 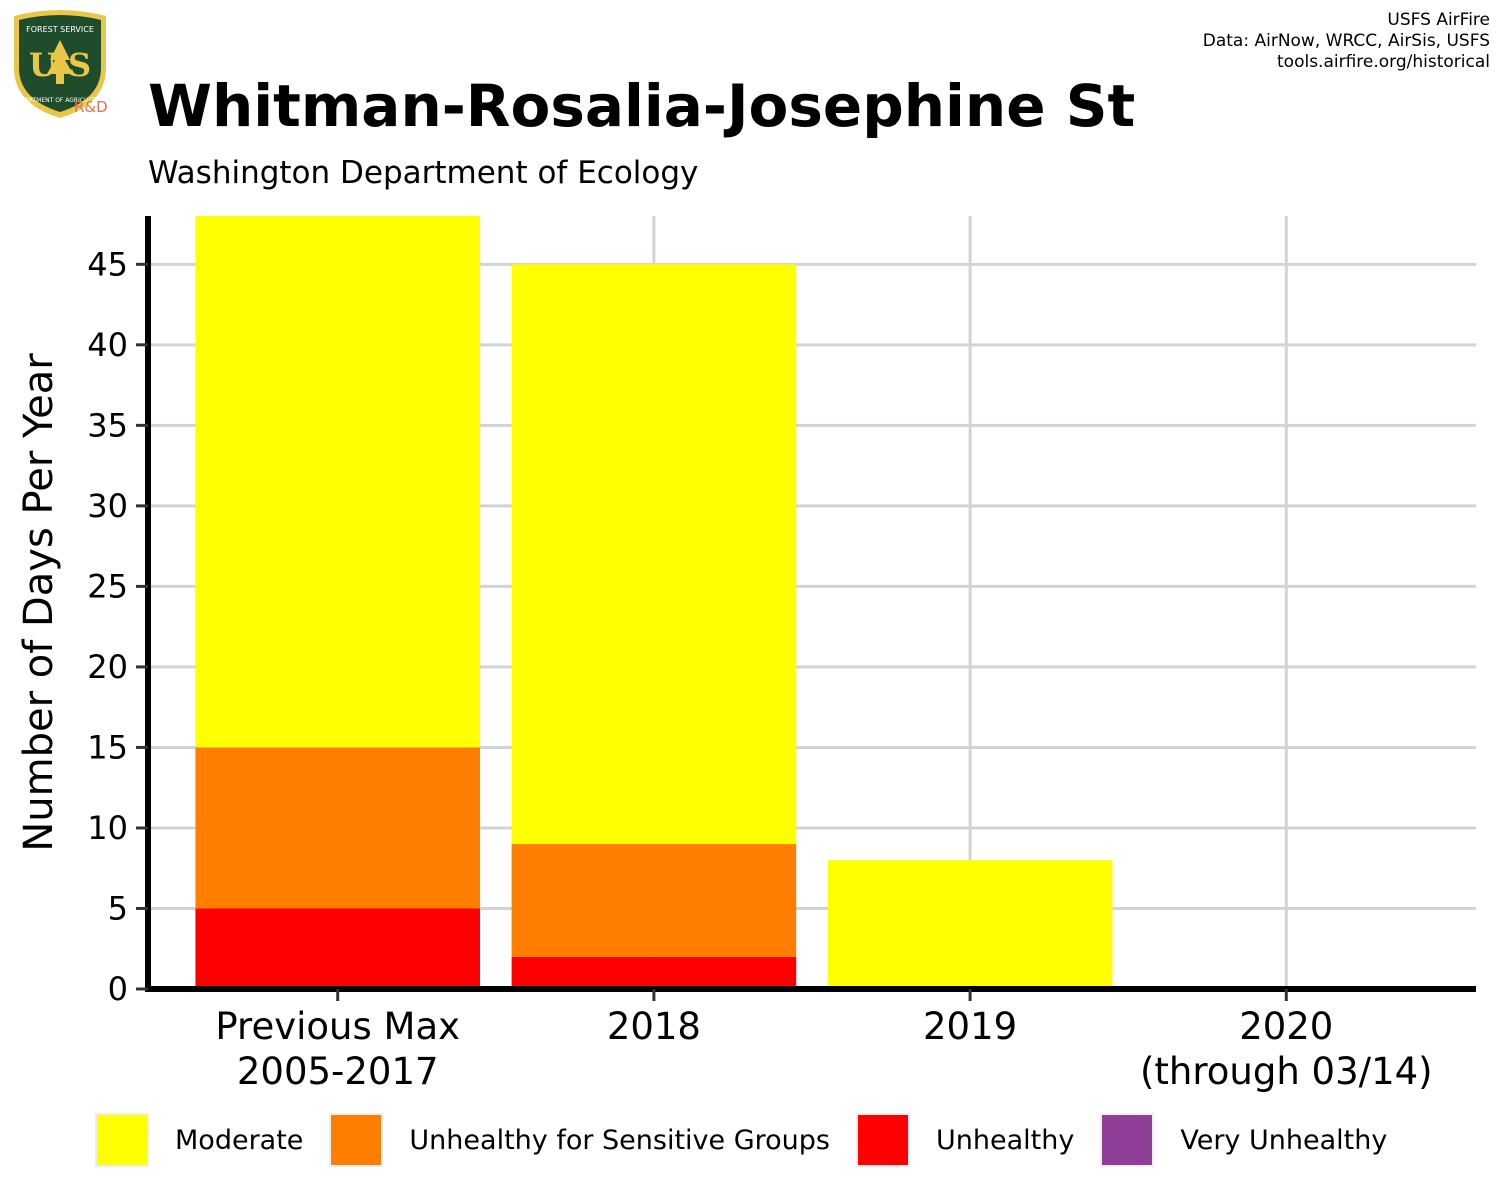 What do you see at coordinates (1286, 1071) in the screenshot?
I see `x-tick-label: (through 03/14)` at bounding box center [1286, 1071].